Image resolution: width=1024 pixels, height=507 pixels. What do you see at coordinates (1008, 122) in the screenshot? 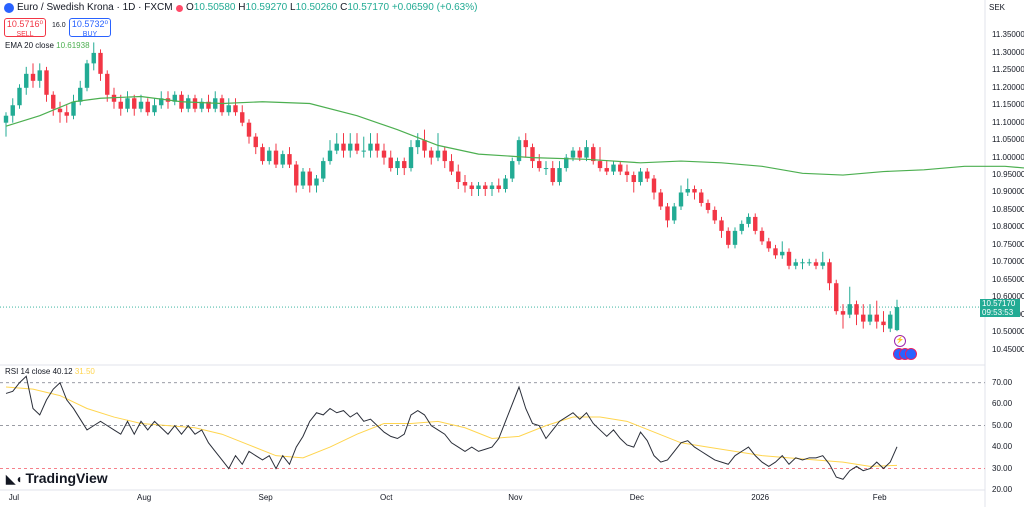
I see `price-tick-label: 11.10000` at bounding box center [1008, 122].